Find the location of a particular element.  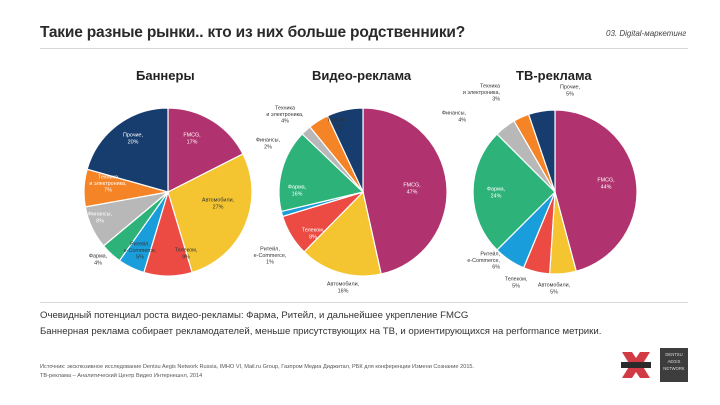

slice-label-line: 24% is located at coordinates (496, 196).